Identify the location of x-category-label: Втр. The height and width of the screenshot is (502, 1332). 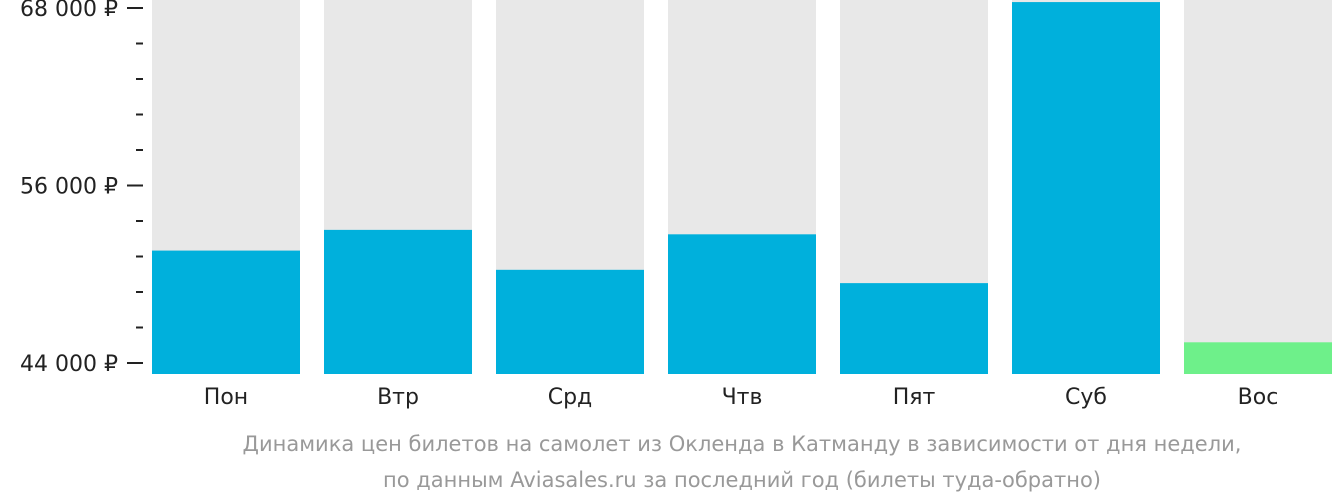
(398, 397).